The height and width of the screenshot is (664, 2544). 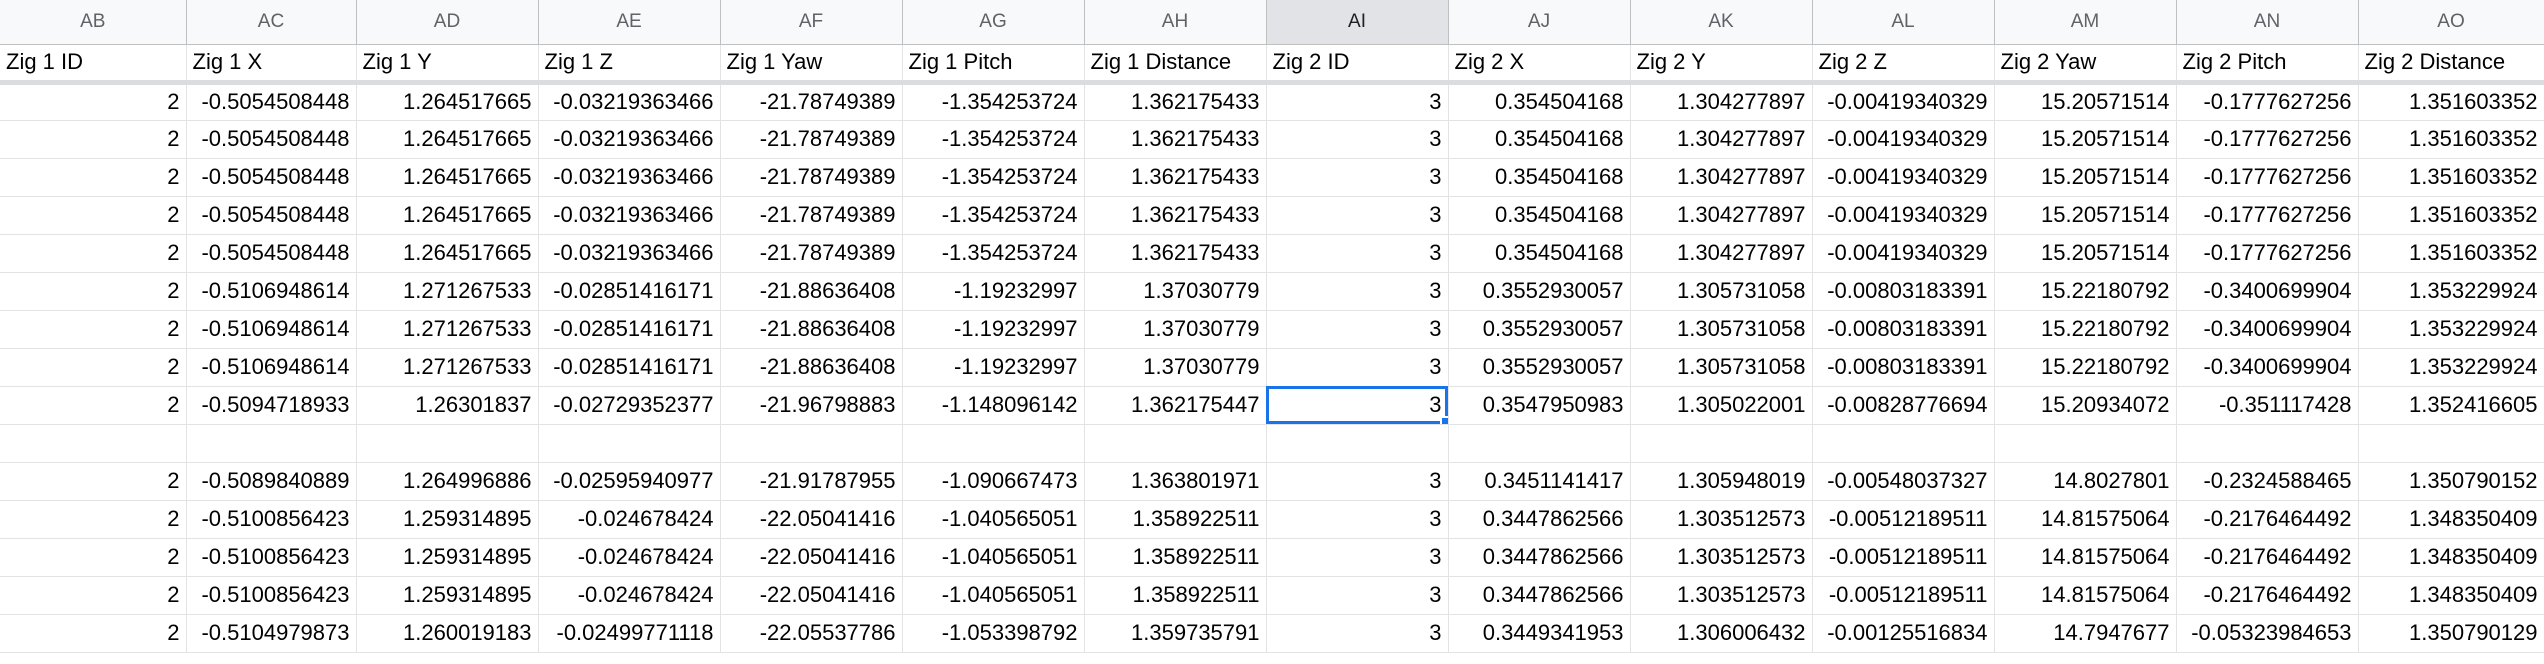 What do you see at coordinates (993, 481) in the screenshot?
I see `cell: -1.090667473` at bounding box center [993, 481].